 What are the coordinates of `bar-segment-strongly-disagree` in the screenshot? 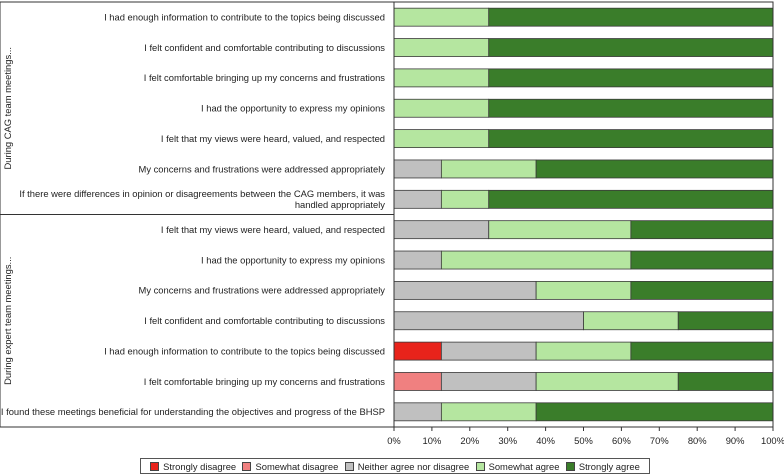 It's located at (417, 351).